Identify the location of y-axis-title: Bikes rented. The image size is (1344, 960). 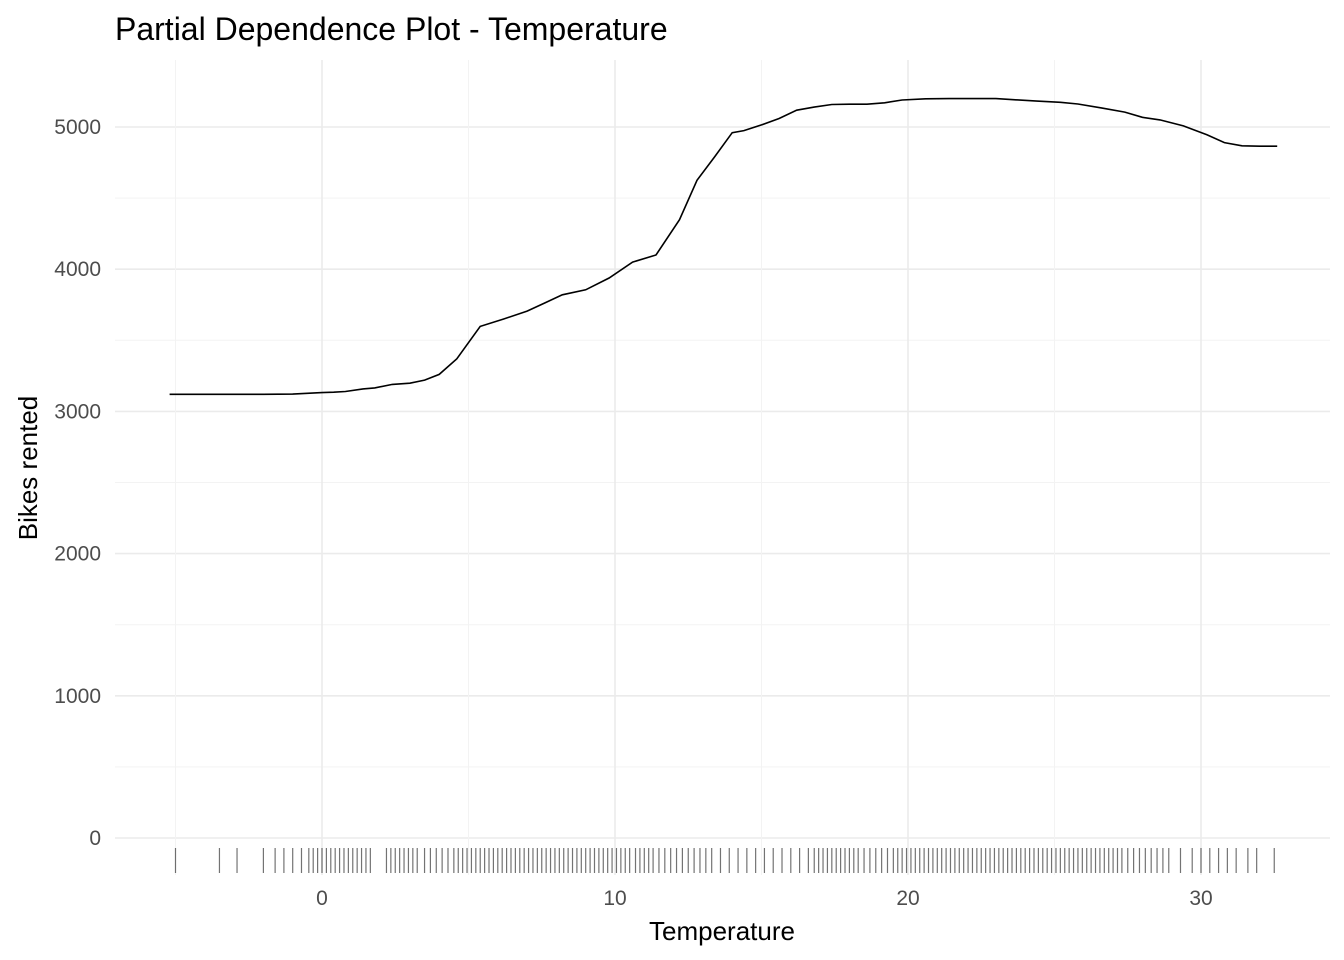
(28, 468).